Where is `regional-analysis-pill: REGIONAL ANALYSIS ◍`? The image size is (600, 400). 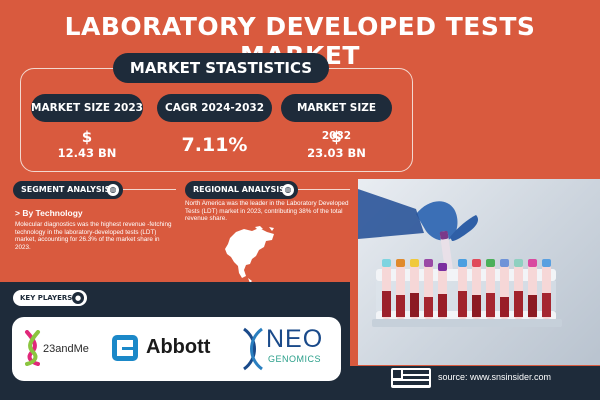
regional-analysis-pill: REGIONAL ANALYSIS ◍ is located at coordinates (241, 190).